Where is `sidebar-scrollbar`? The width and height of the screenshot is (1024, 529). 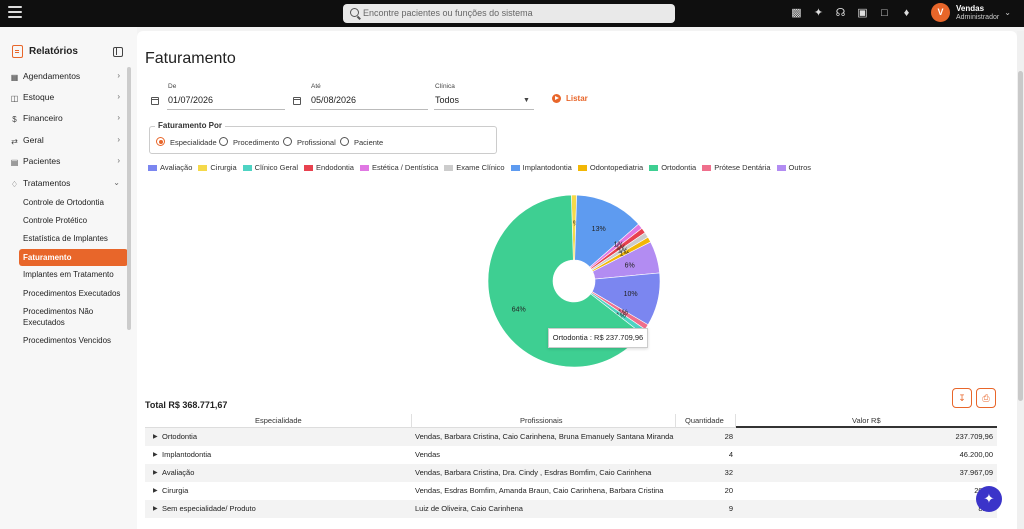 sidebar-scrollbar is located at coordinates (129, 198).